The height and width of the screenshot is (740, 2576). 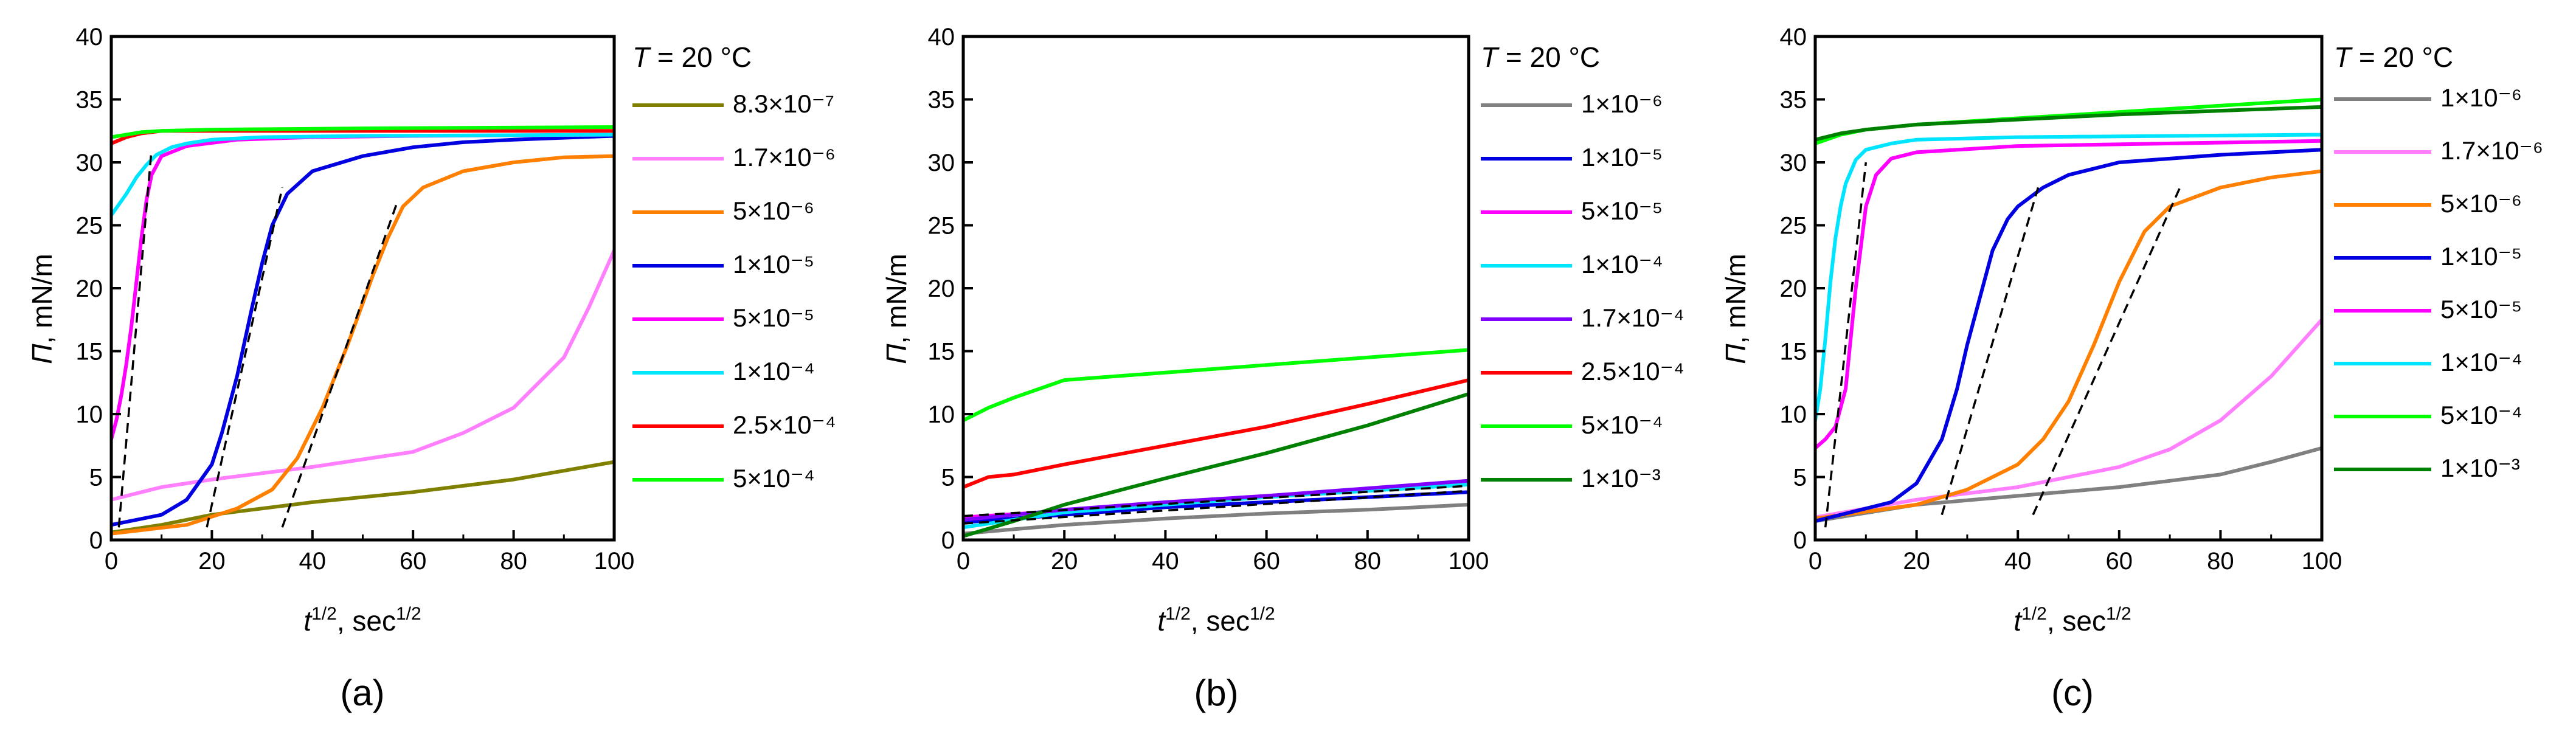 What do you see at coordinates (362, 693) in the screenshot?
I see `panel-label: (a)` at bounding box center [362, 693].